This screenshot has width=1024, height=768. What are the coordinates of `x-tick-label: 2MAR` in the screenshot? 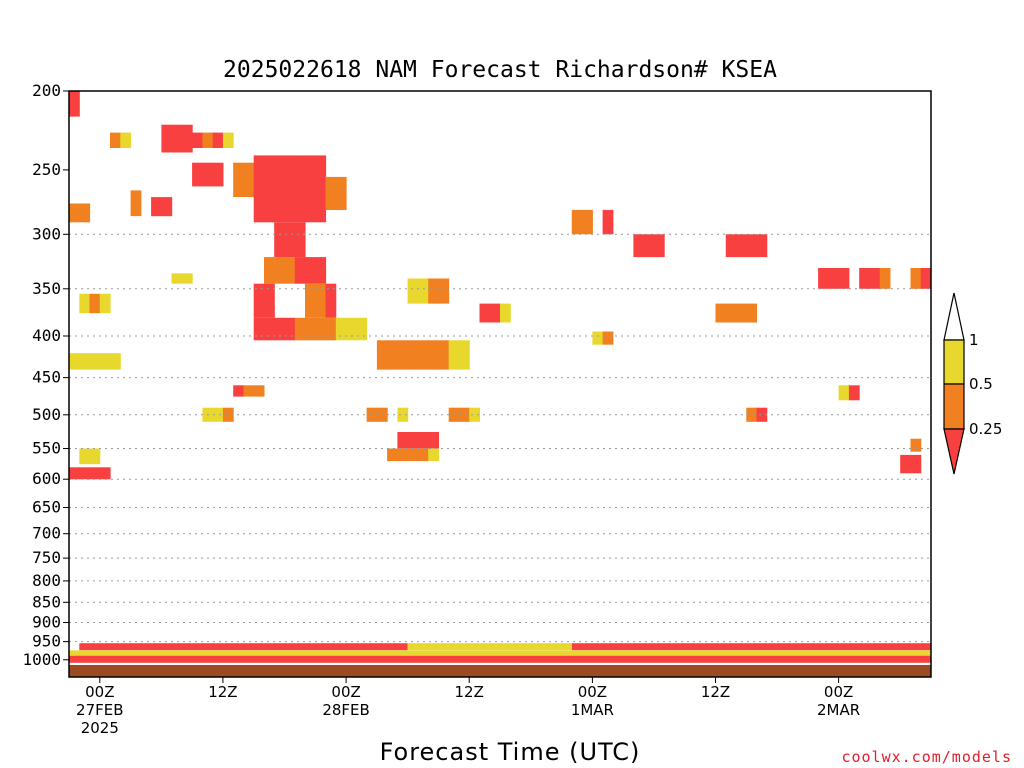 It's located at (838, 710).